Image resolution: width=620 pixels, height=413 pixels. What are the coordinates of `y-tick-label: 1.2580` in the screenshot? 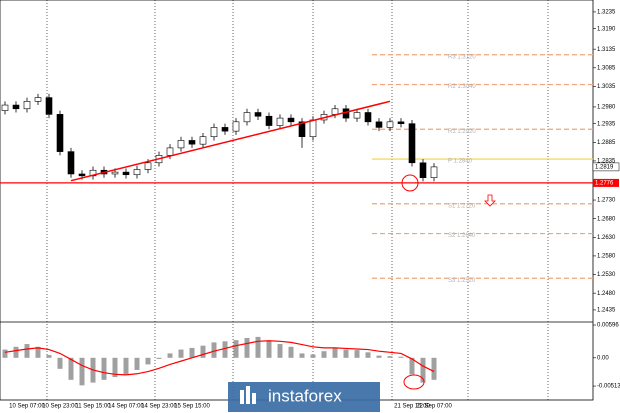 It's located at (606, 257).